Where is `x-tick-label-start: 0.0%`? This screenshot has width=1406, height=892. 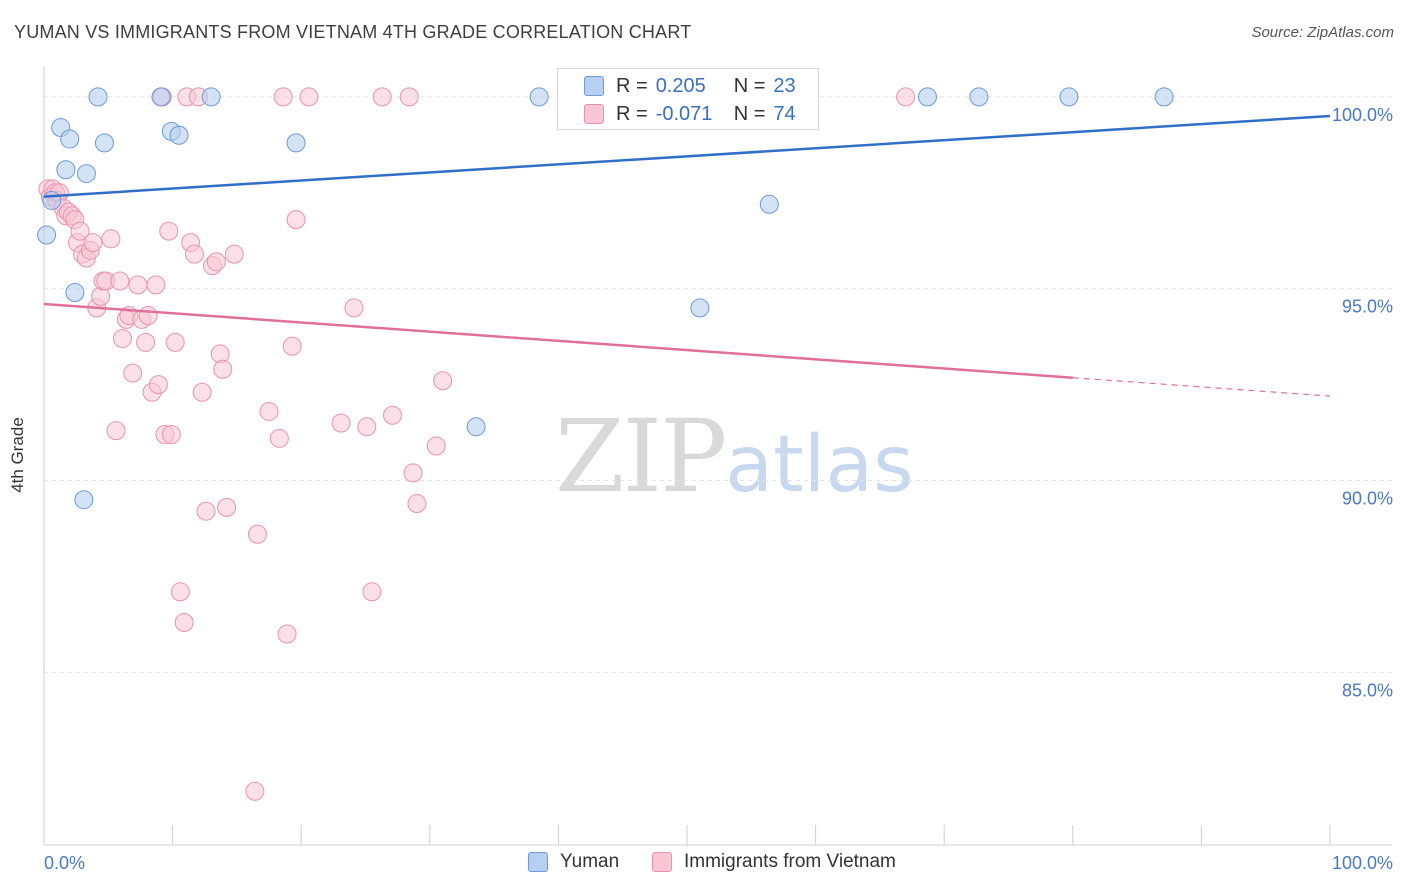 x-tick-label-start: 0.0% is located at coordinates (64, 863).